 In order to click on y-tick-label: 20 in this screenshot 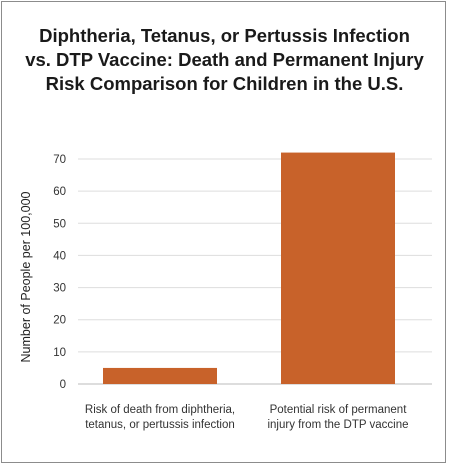, I will do `click(59, 321)`.